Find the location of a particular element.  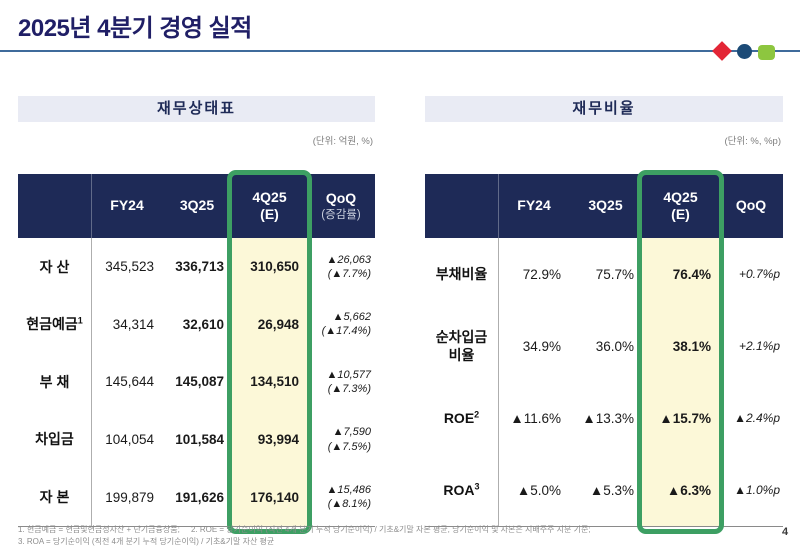

ratio-cell-4q25e: 38.1% is located at coordinates (680, 346).